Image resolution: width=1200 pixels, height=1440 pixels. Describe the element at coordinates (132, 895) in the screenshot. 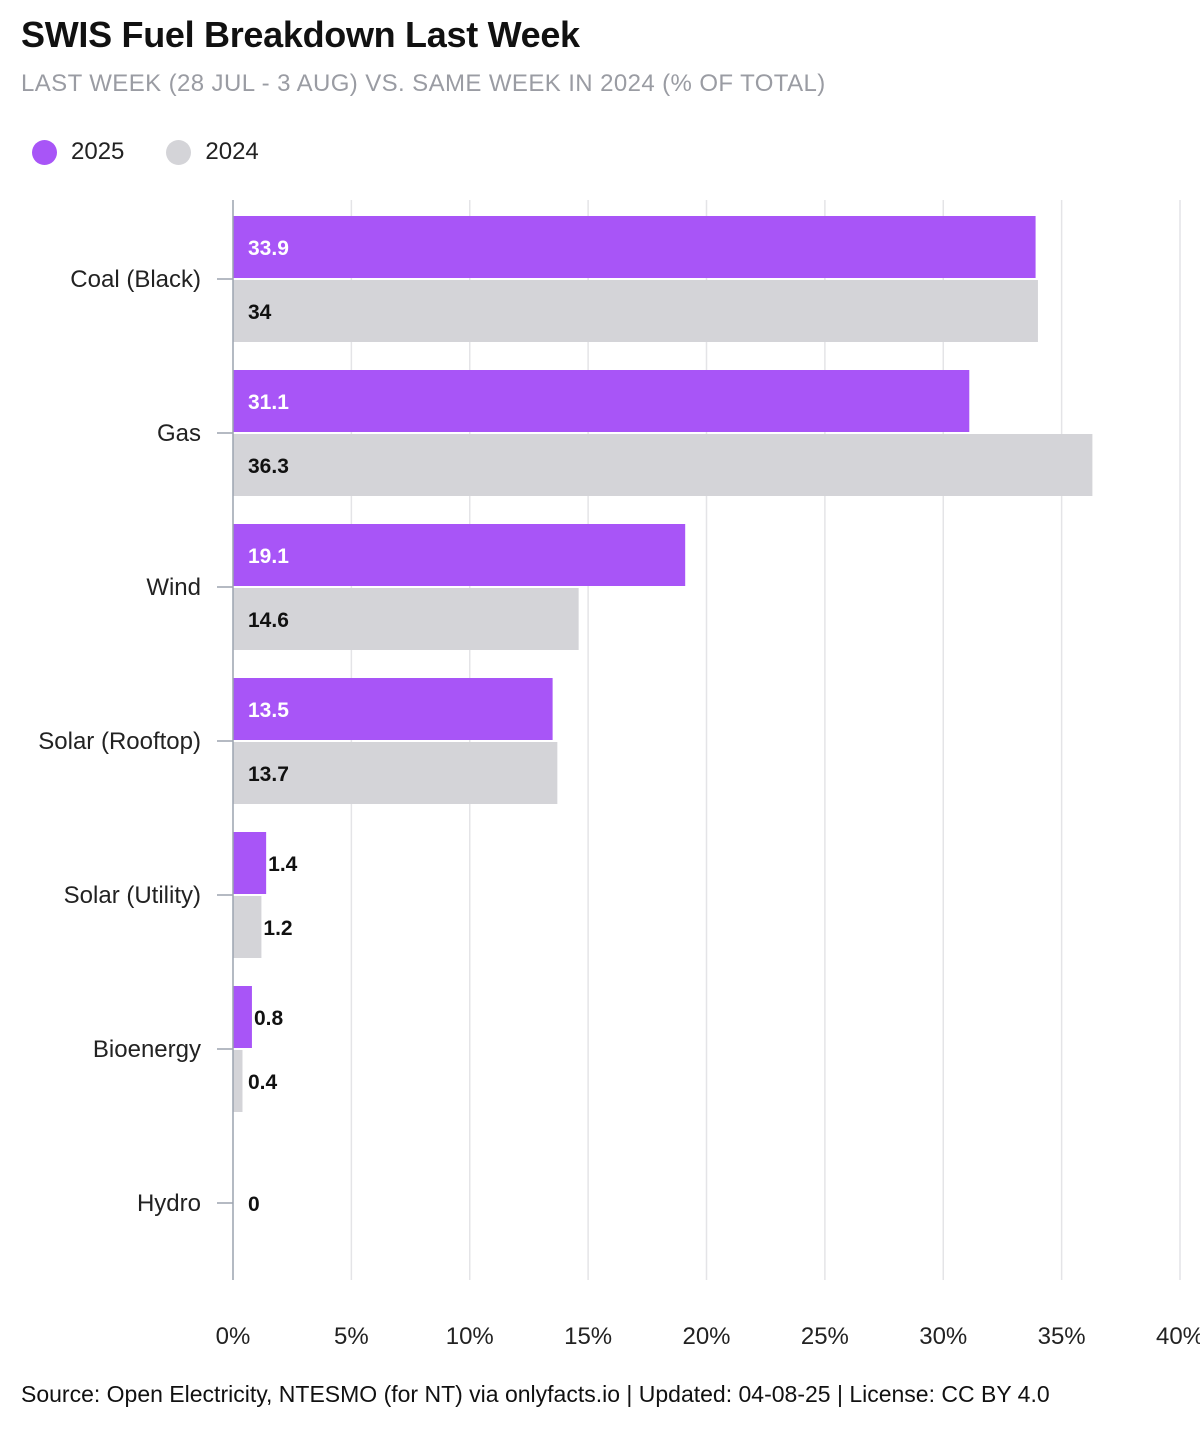

I see `category-label: Solar (Utility)` at that location.